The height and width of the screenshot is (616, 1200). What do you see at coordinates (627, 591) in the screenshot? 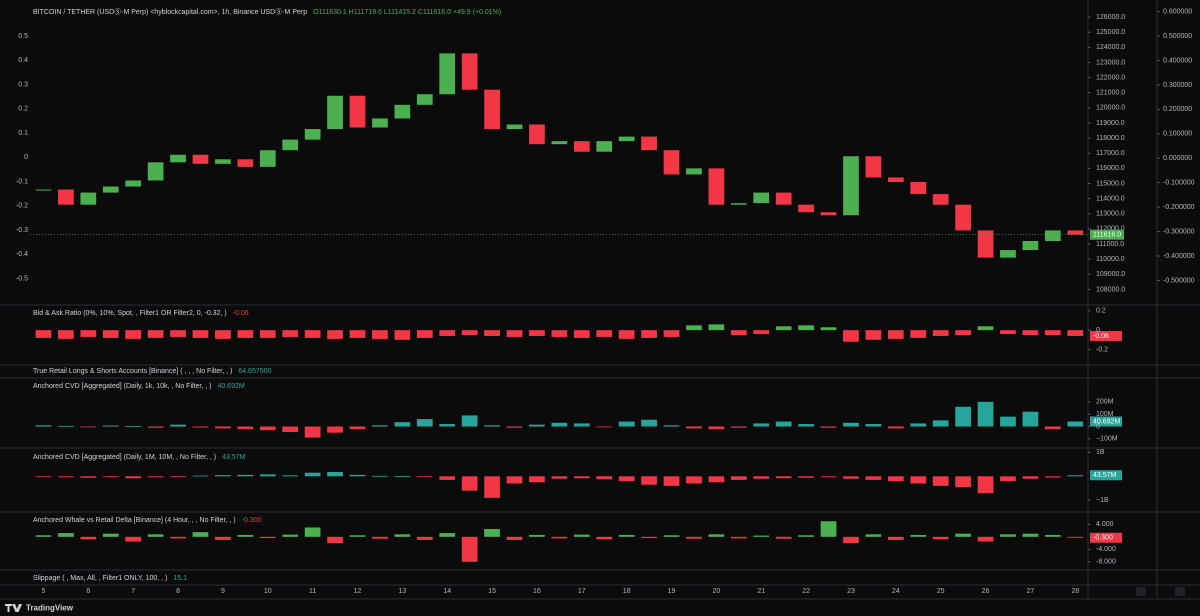
I see `x-tick-label: 18` at bounding box center [627, 591].